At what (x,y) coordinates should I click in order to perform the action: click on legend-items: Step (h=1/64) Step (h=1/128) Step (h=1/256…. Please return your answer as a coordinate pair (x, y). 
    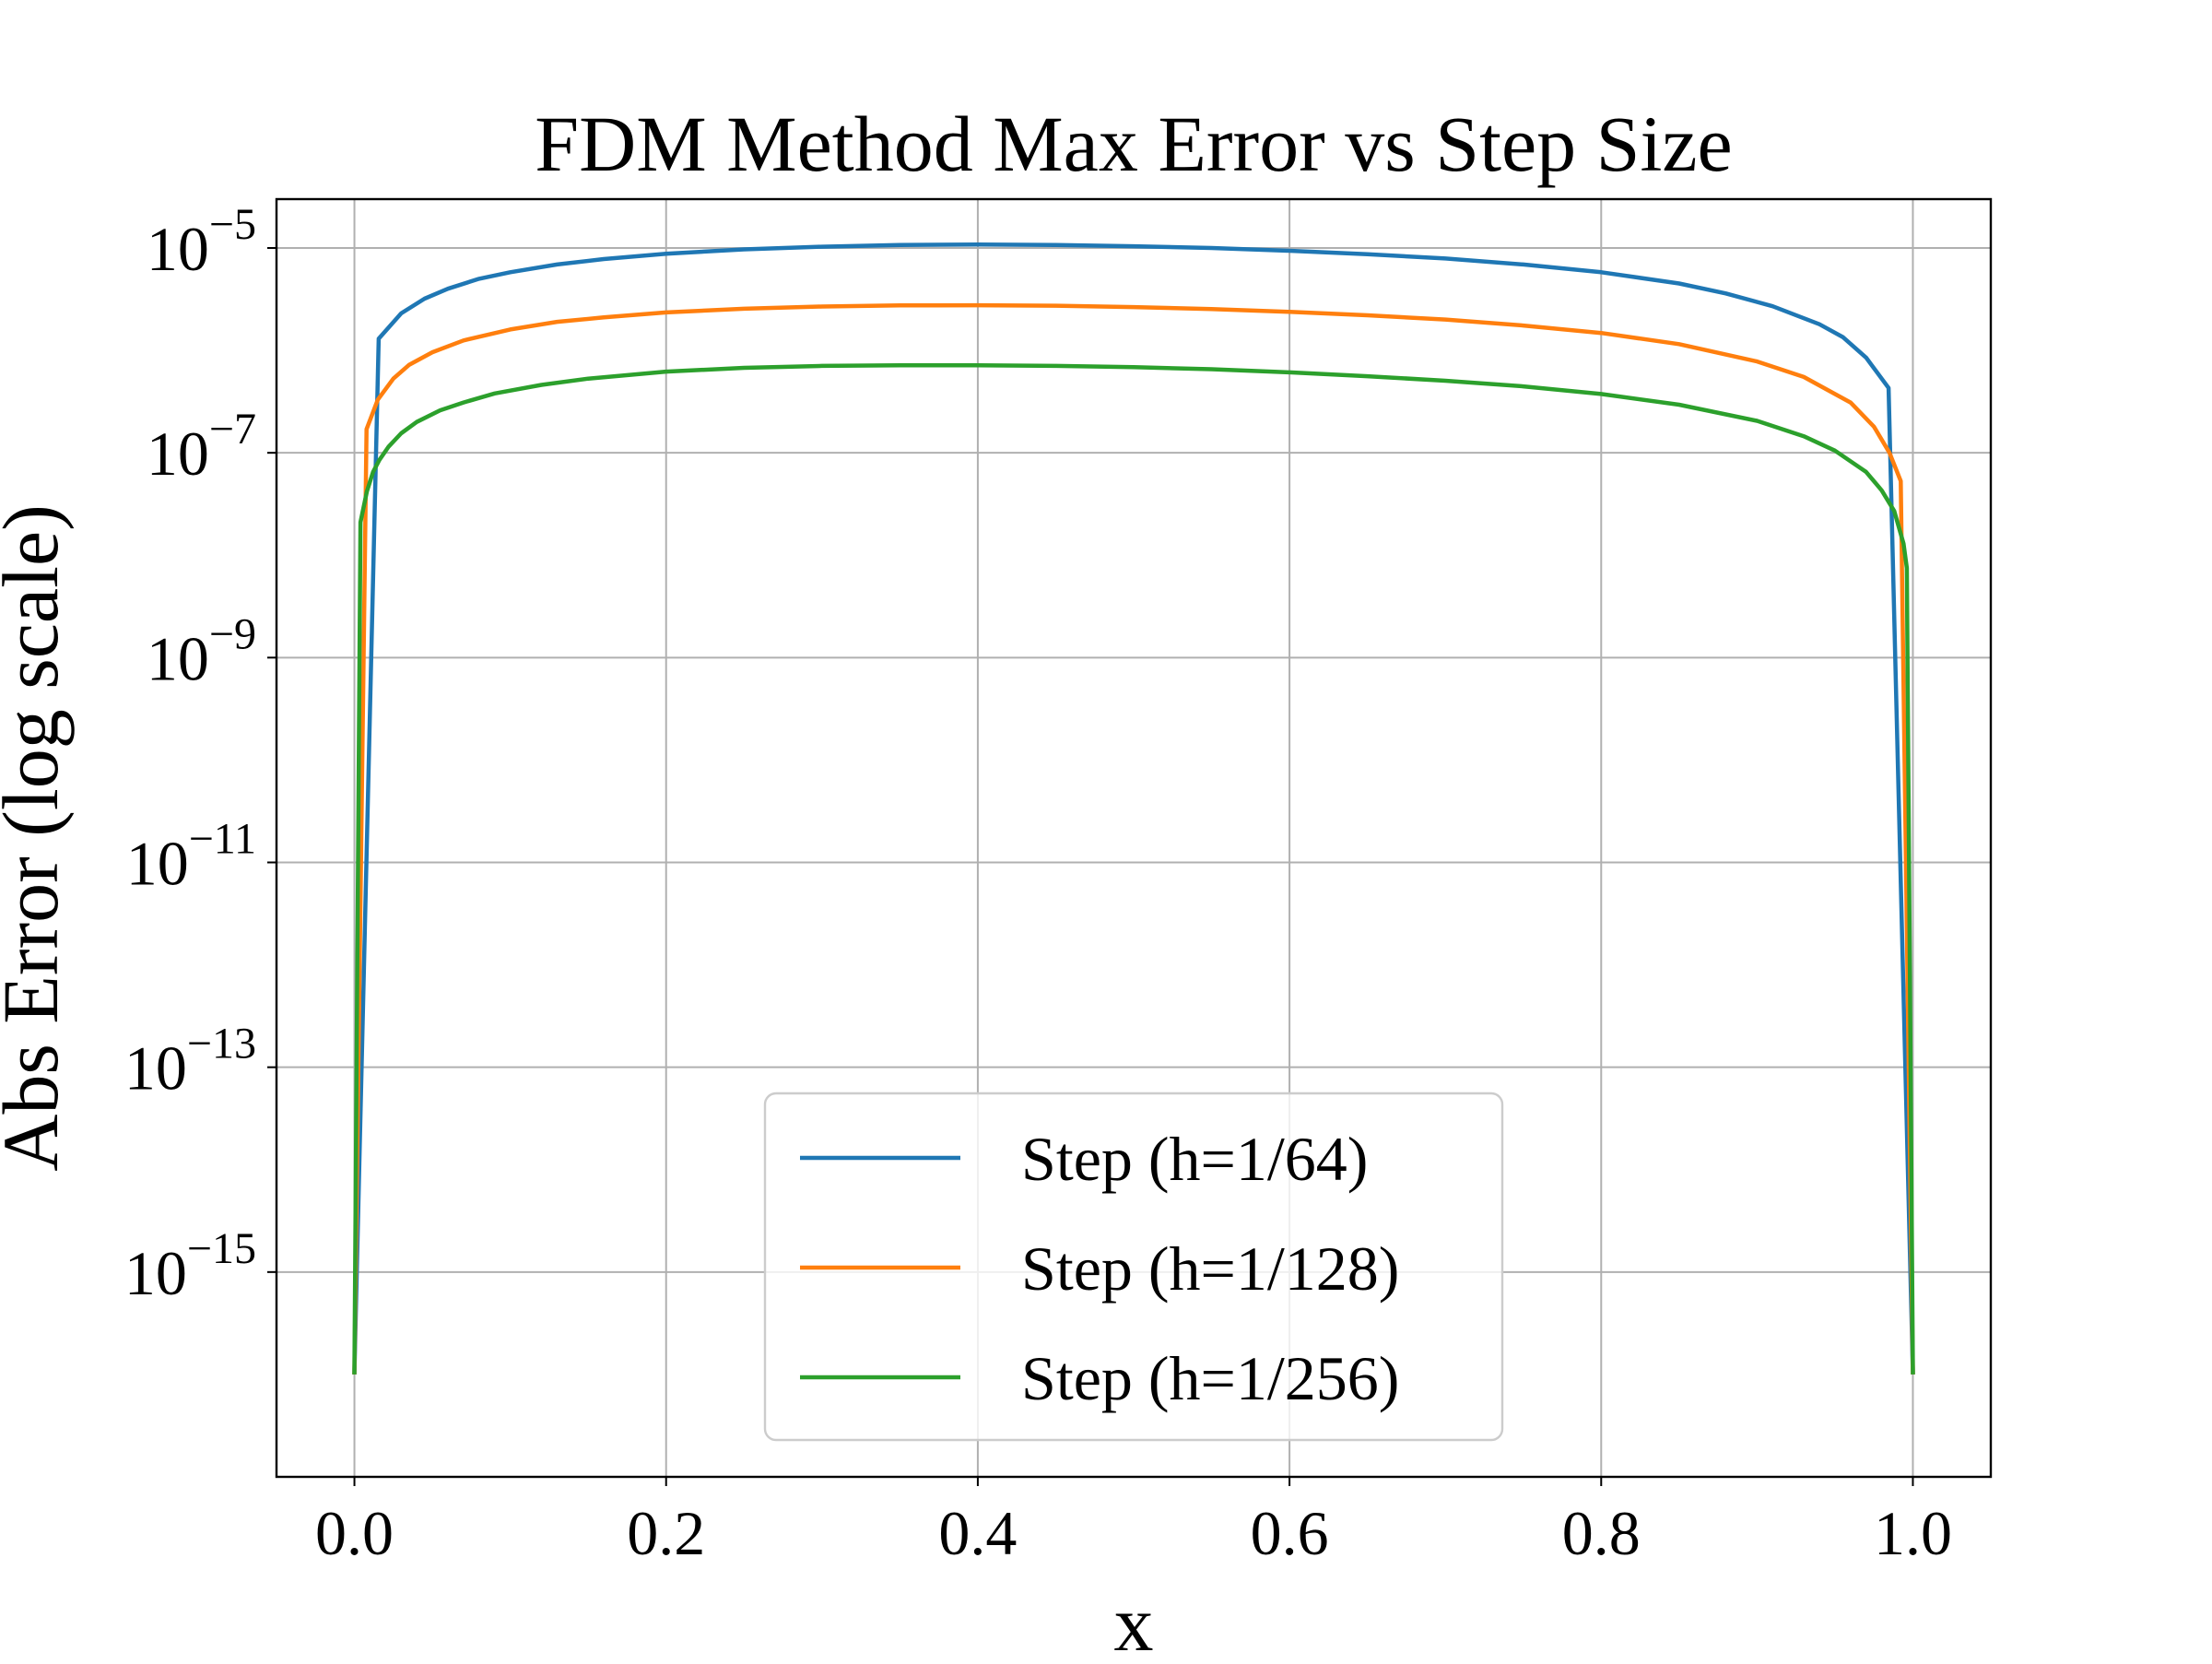
    Looking at the image, I should click on (1099, 1268).